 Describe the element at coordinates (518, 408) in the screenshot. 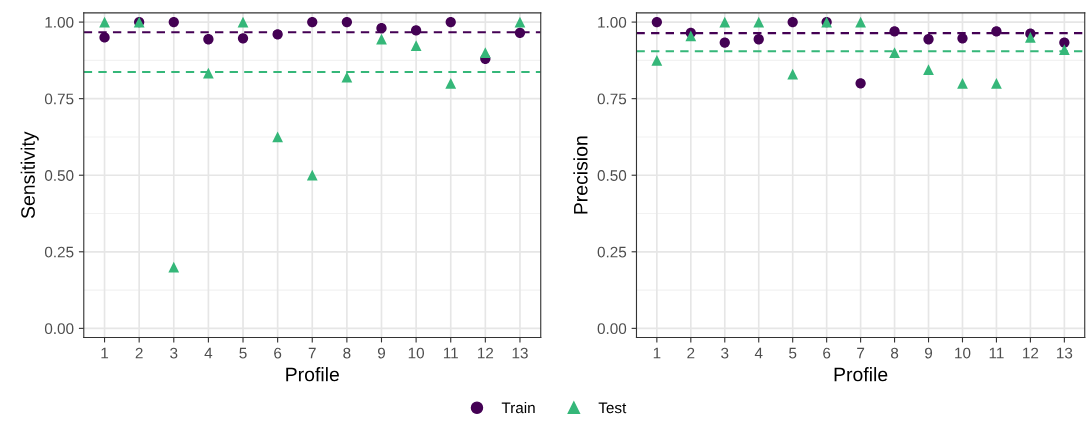

I see `legend-label: Train` at that location.